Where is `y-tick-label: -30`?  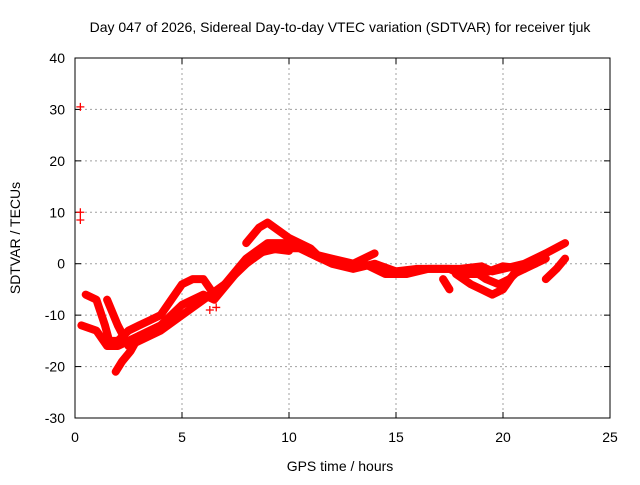
y-tick-label: -30 is located at coordinates (55, 418).